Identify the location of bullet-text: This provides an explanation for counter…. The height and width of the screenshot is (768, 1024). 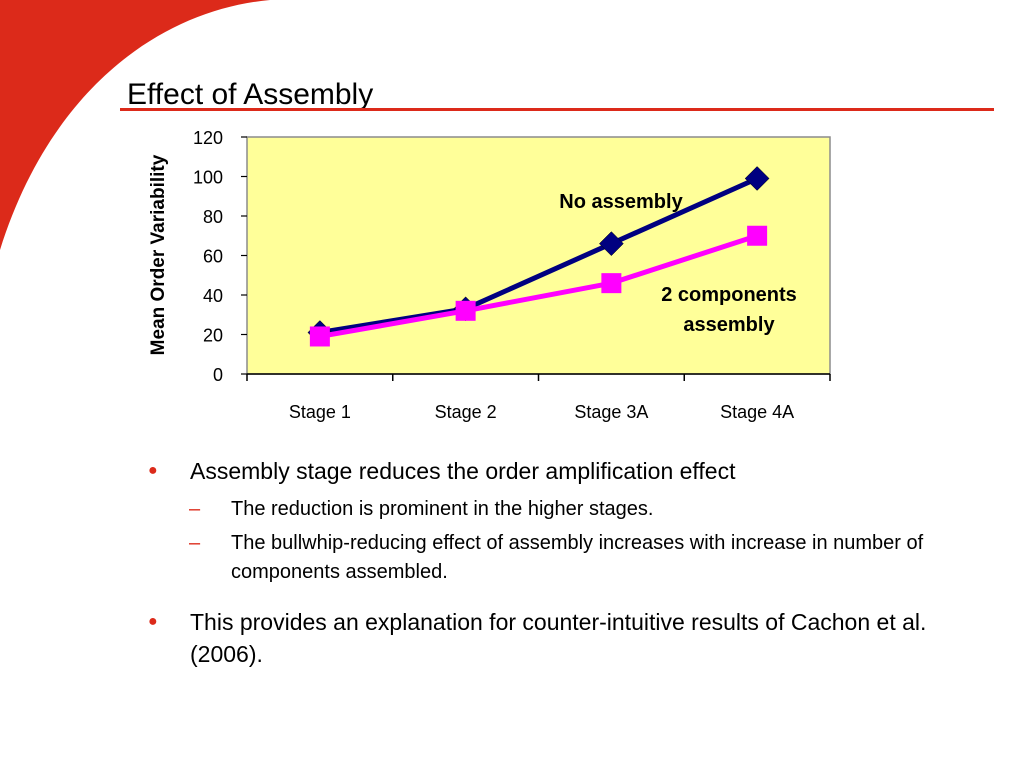
(558, 638).